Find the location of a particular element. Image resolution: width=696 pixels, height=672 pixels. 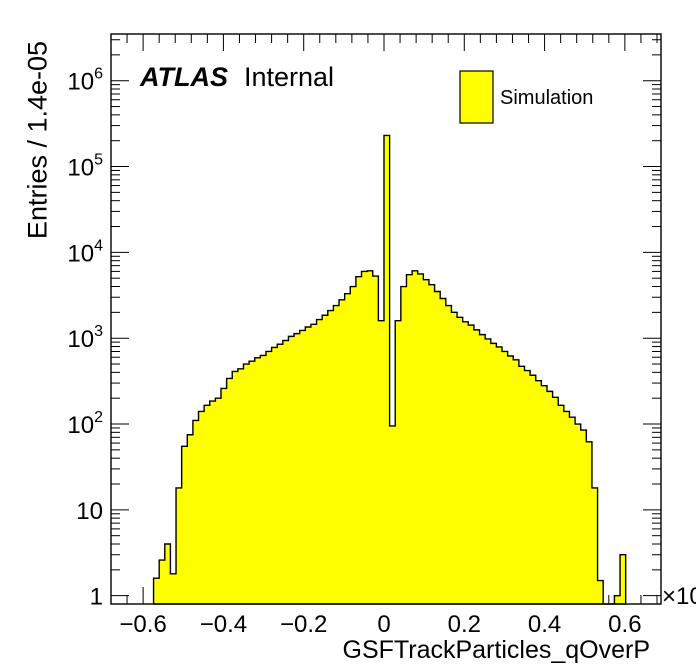

x-tick-label: −0.4 is located at coordinates (223, 624).